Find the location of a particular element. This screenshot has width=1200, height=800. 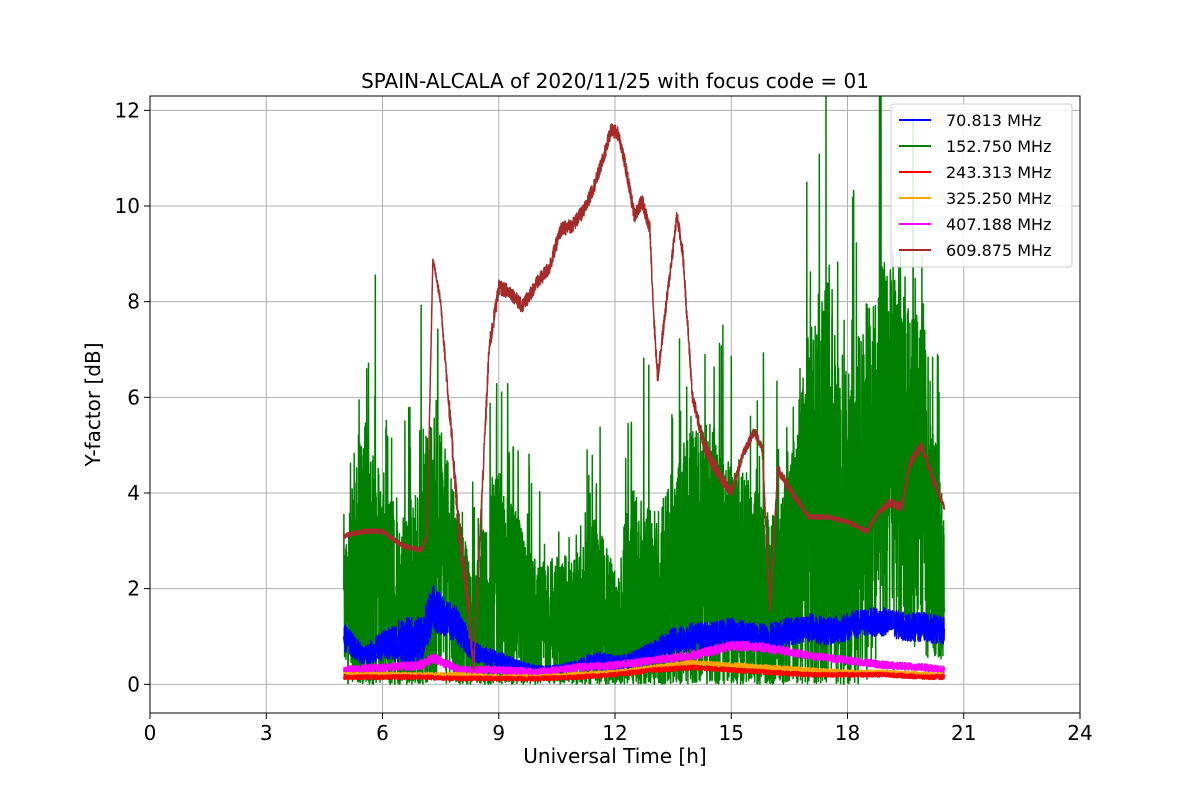

y-tick-label: 12 is located at coordinates (127, 110).